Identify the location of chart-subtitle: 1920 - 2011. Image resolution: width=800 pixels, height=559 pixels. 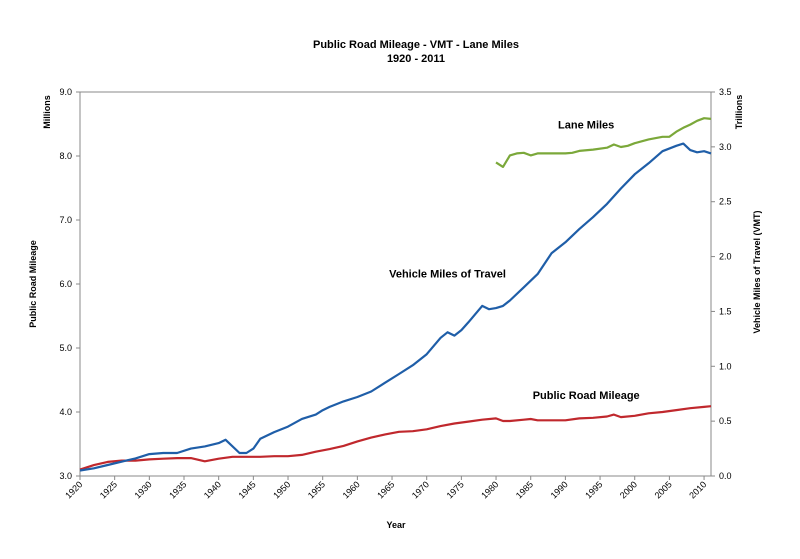
(416, 59).